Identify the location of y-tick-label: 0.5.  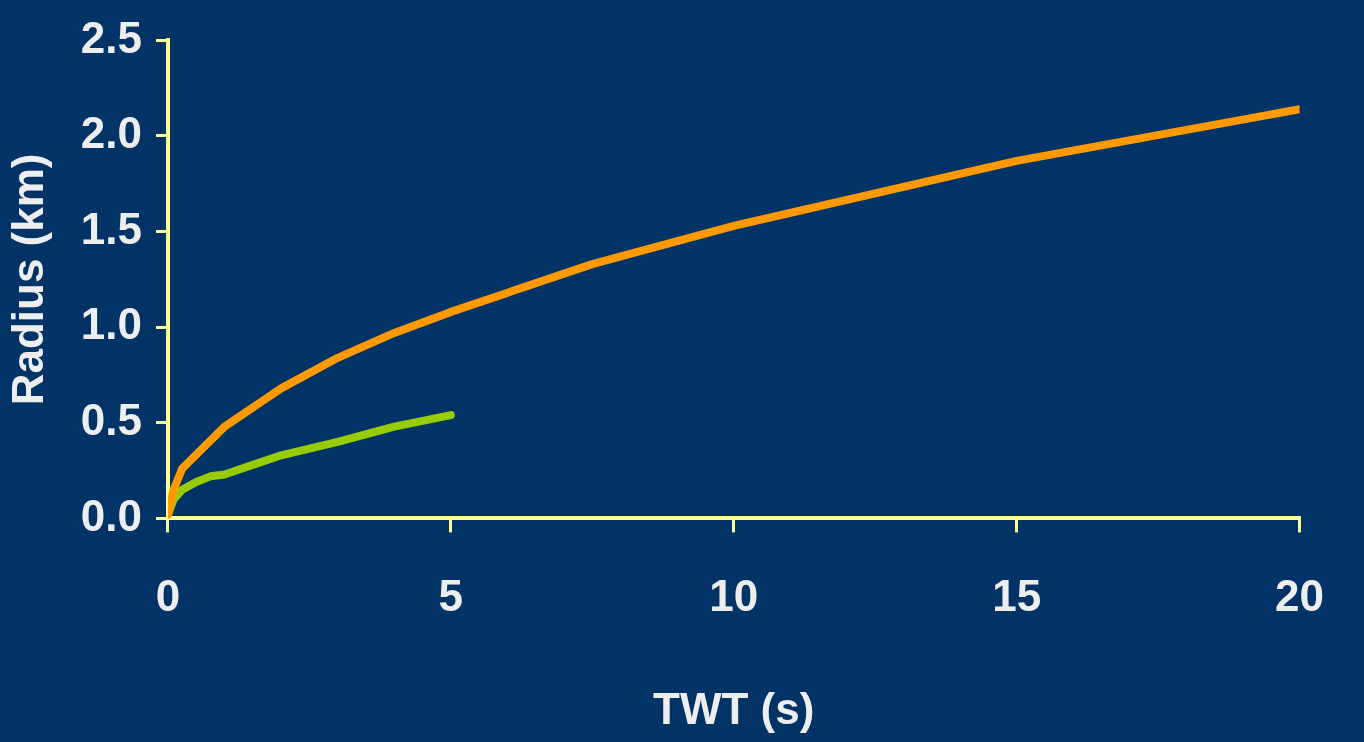
(111, 419).